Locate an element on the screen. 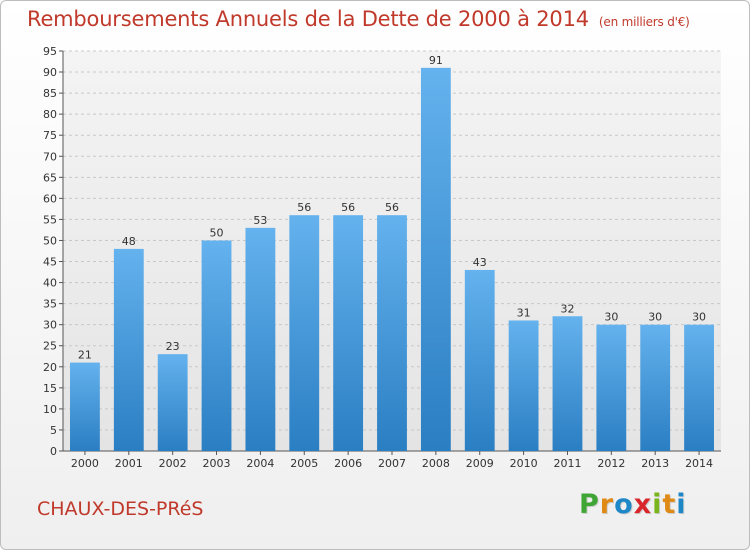 The image size is (750, 550). data-label: 53 is located at coordinates (260, 220).